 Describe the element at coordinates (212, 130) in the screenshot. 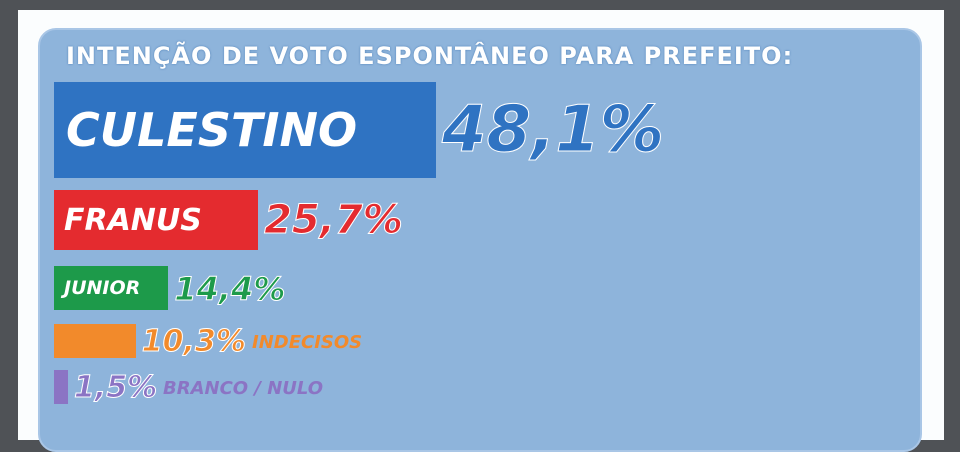

I see `bar-name-label: CULESTINO` at that location.